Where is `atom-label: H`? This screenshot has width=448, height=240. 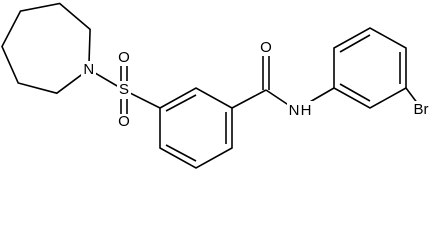
atom-label: H is located at coordinates (306, 110).